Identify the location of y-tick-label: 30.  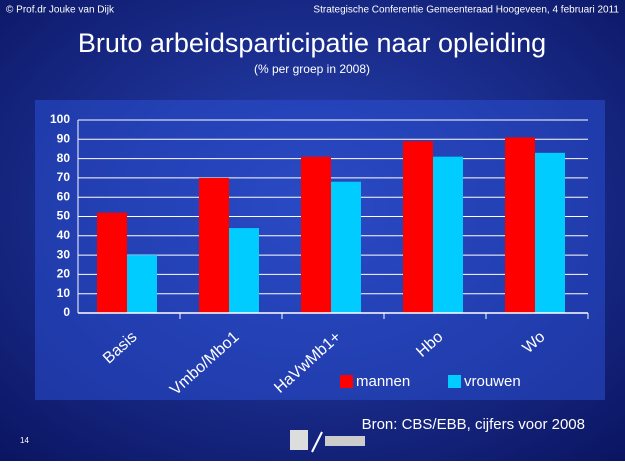
(64, 254).